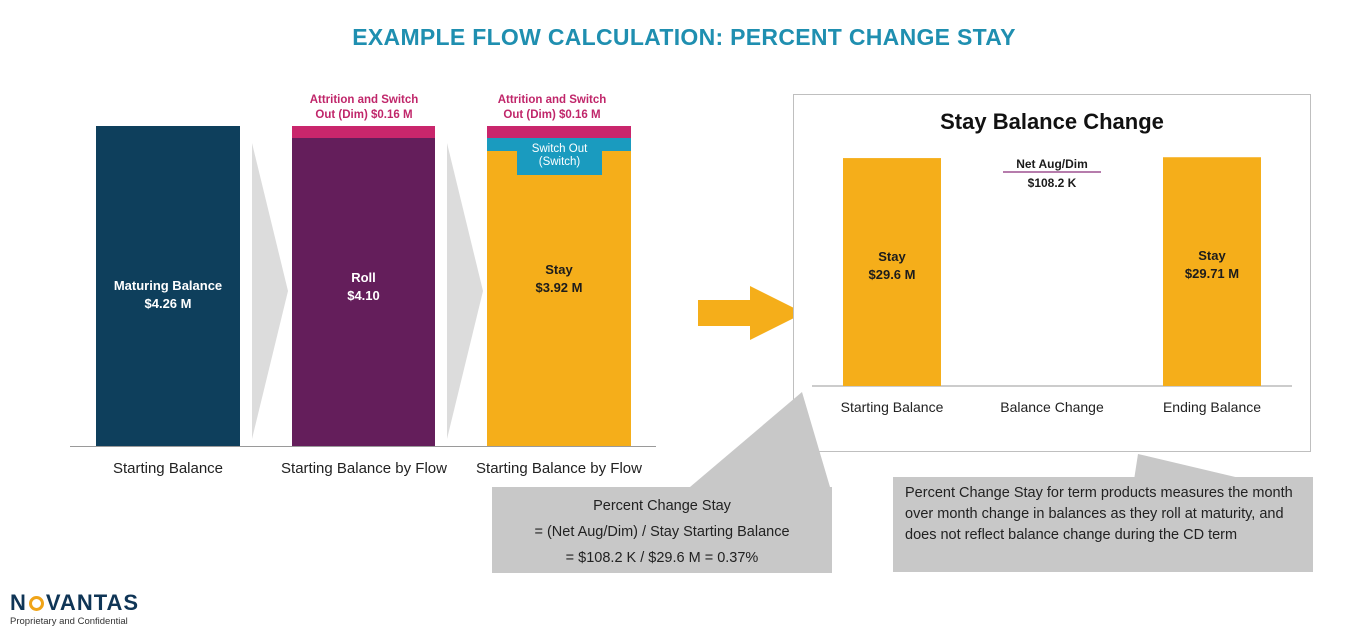 The width and height of the screenshot is (1368, 629). Describe the element at coordinates (1052, 407) in the screenshot. I see `tick-label: Balance Change` at that location.